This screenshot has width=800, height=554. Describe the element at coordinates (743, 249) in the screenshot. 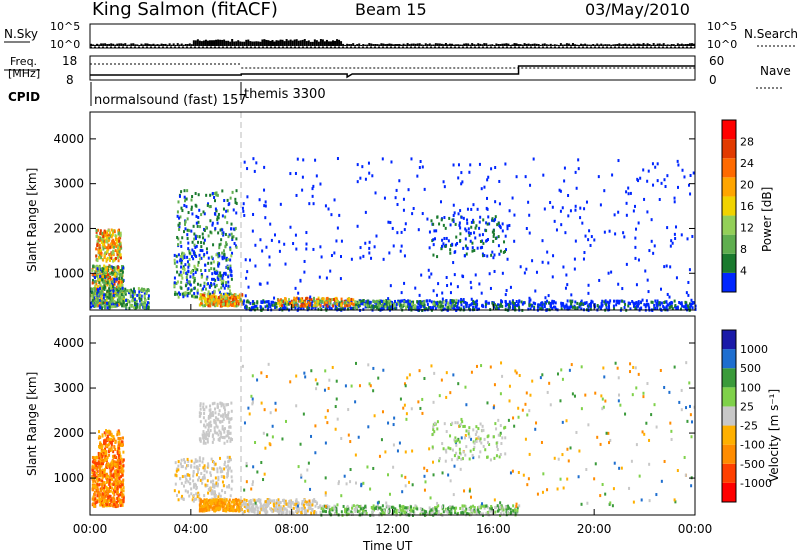

I see `power-colorbar-tick: 8` at that location.